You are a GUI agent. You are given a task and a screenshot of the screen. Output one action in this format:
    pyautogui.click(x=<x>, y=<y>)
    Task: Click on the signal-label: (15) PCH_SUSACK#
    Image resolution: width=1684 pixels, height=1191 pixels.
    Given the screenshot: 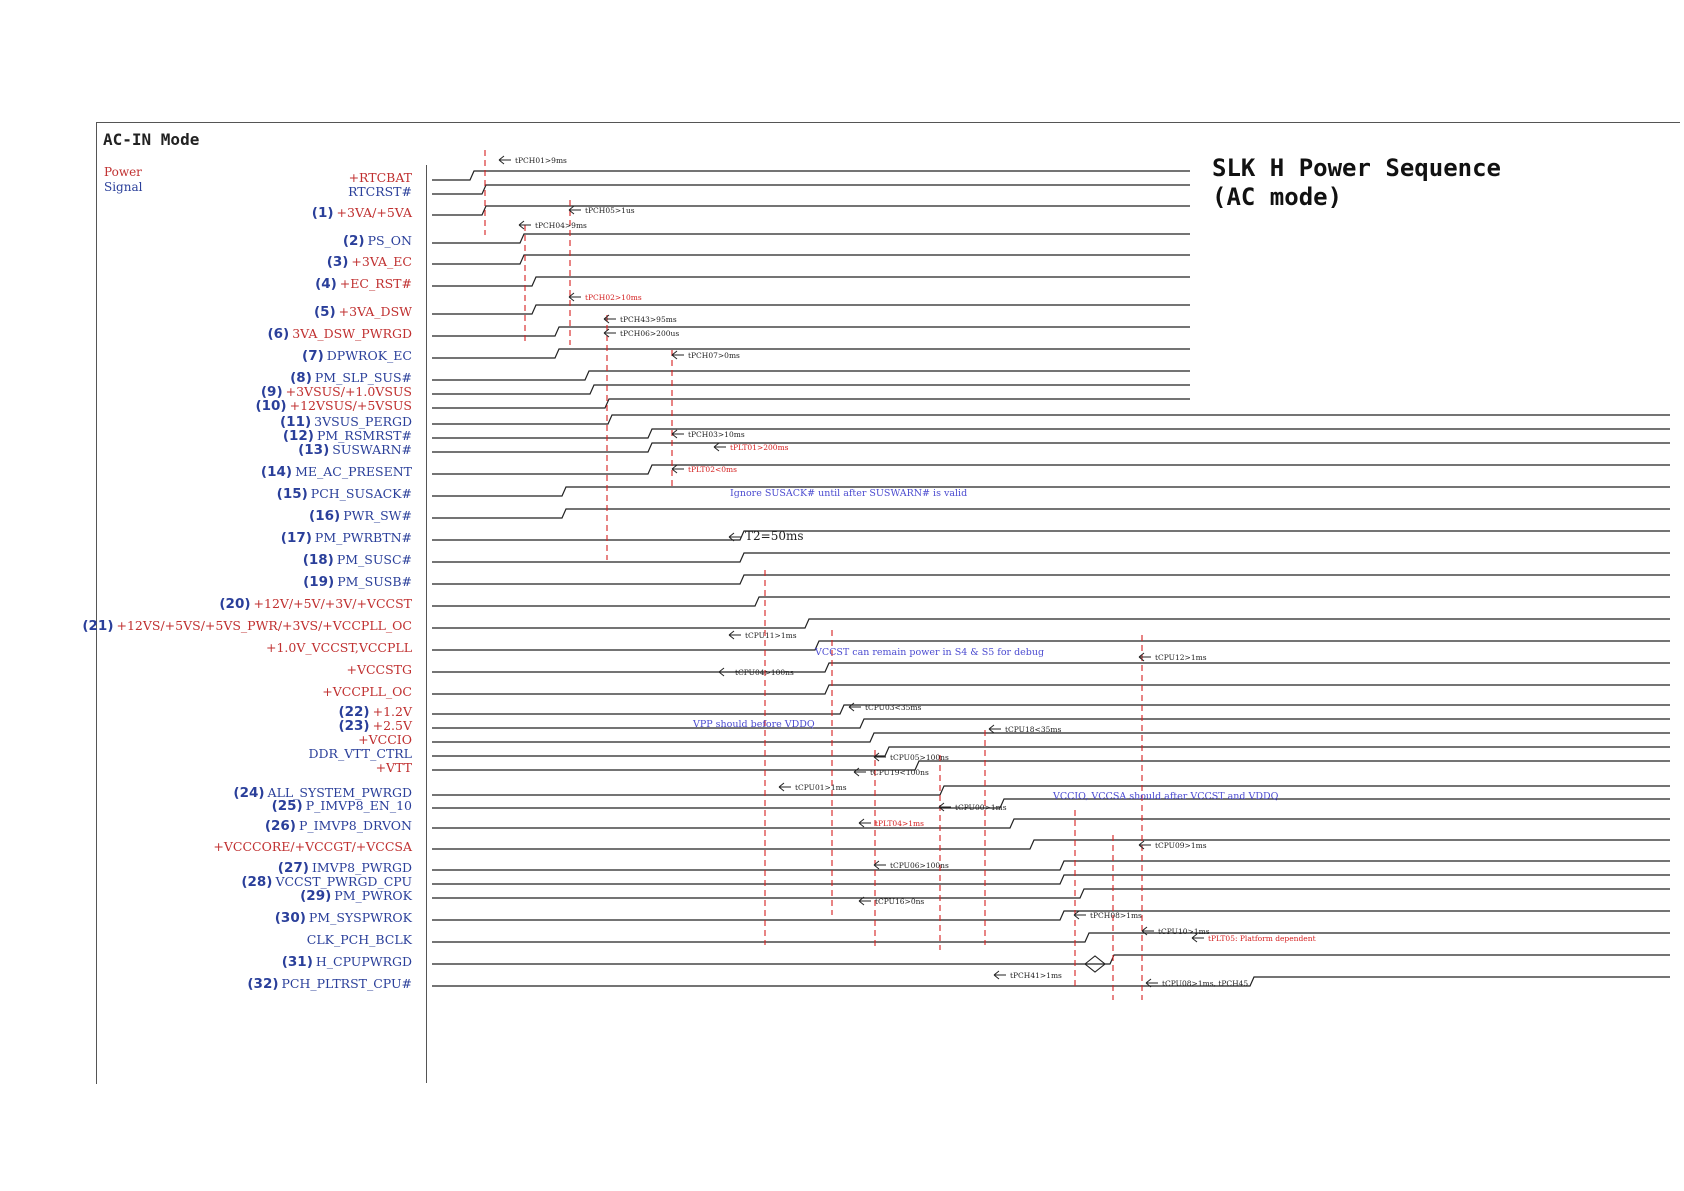 What is the action you would take?
    pyautogui.click(x=344, y=494)
    